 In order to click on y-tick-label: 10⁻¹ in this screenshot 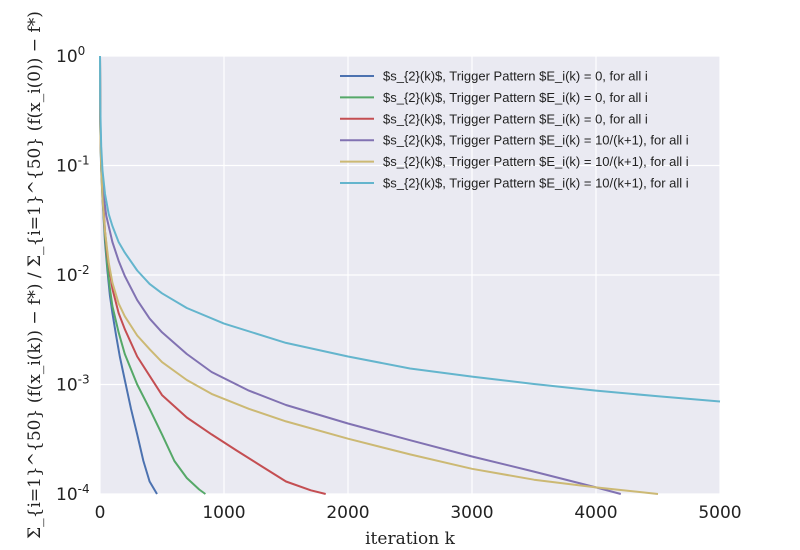, I will do `click(73, 165)`.